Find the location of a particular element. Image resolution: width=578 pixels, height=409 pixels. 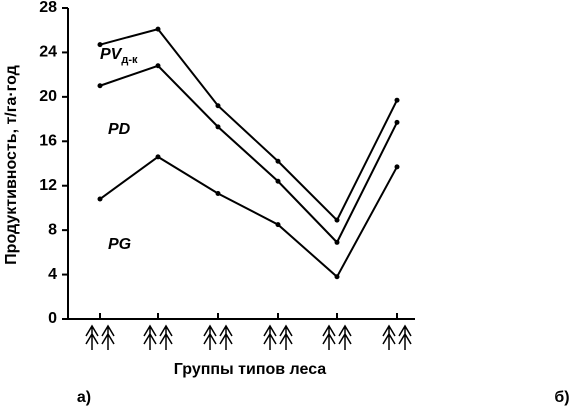

y-tick-label: 4 is located at coordinates (52, 274).